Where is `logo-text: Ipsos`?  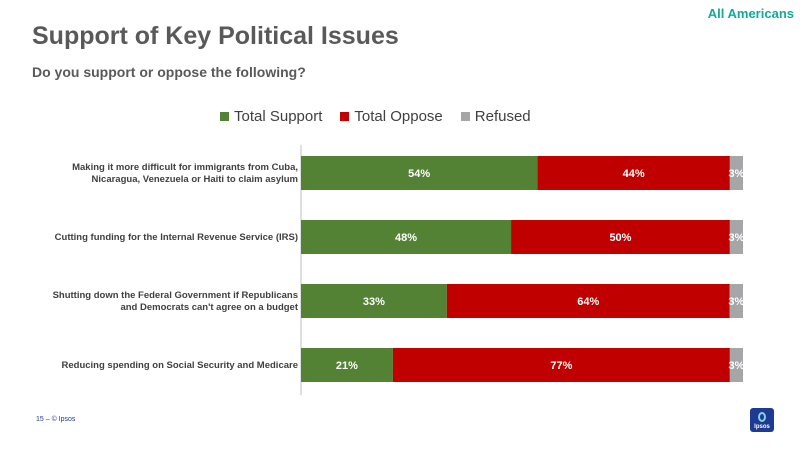
logo-text: Ipsos is located at coordinates (762, 427).